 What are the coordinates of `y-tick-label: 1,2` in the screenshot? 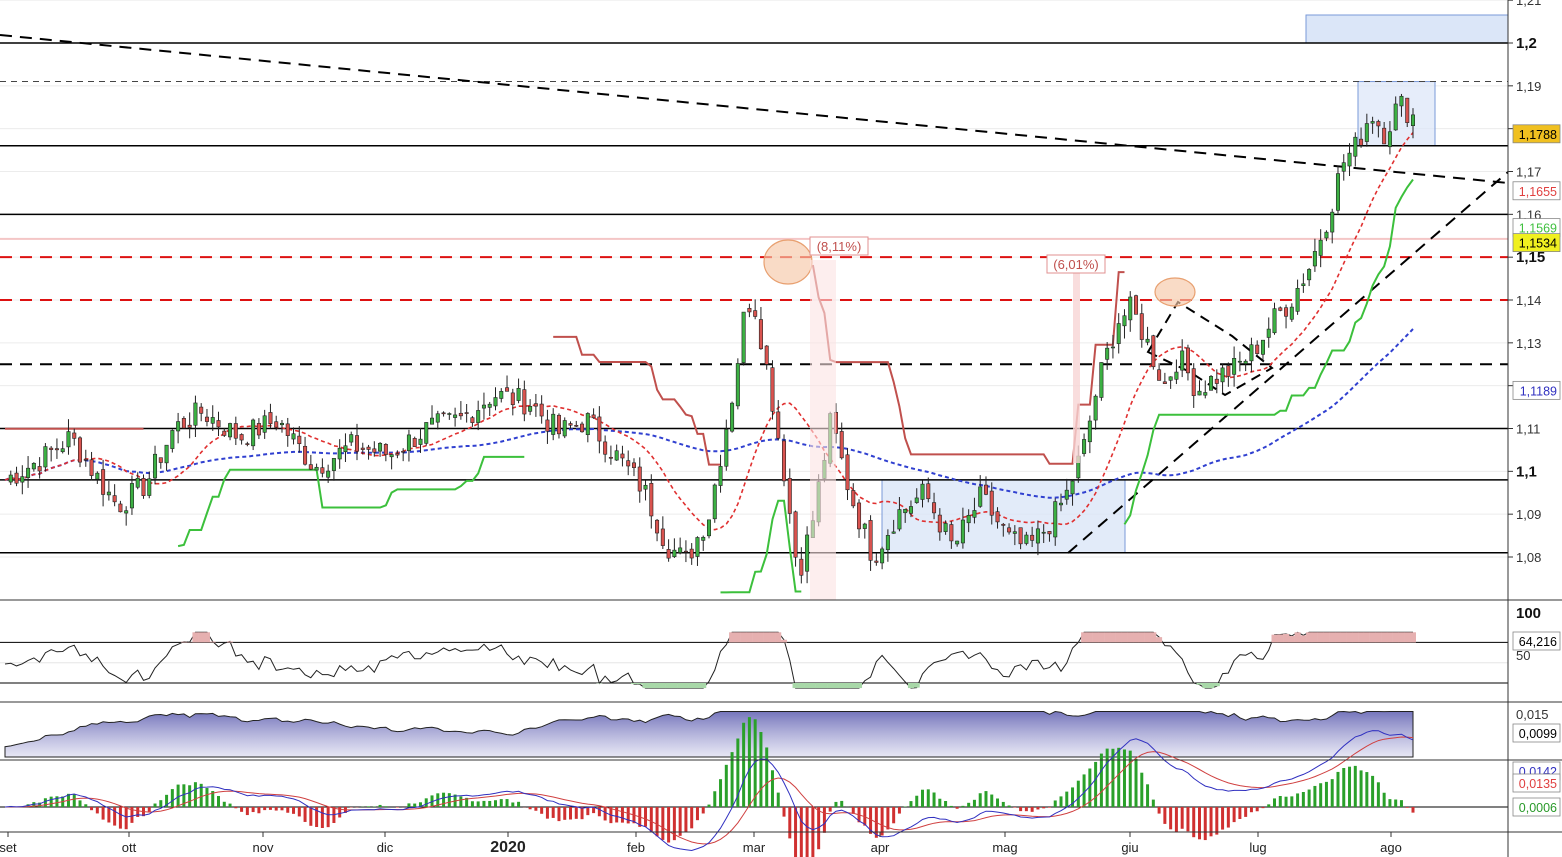 It's located at (1526, 43).